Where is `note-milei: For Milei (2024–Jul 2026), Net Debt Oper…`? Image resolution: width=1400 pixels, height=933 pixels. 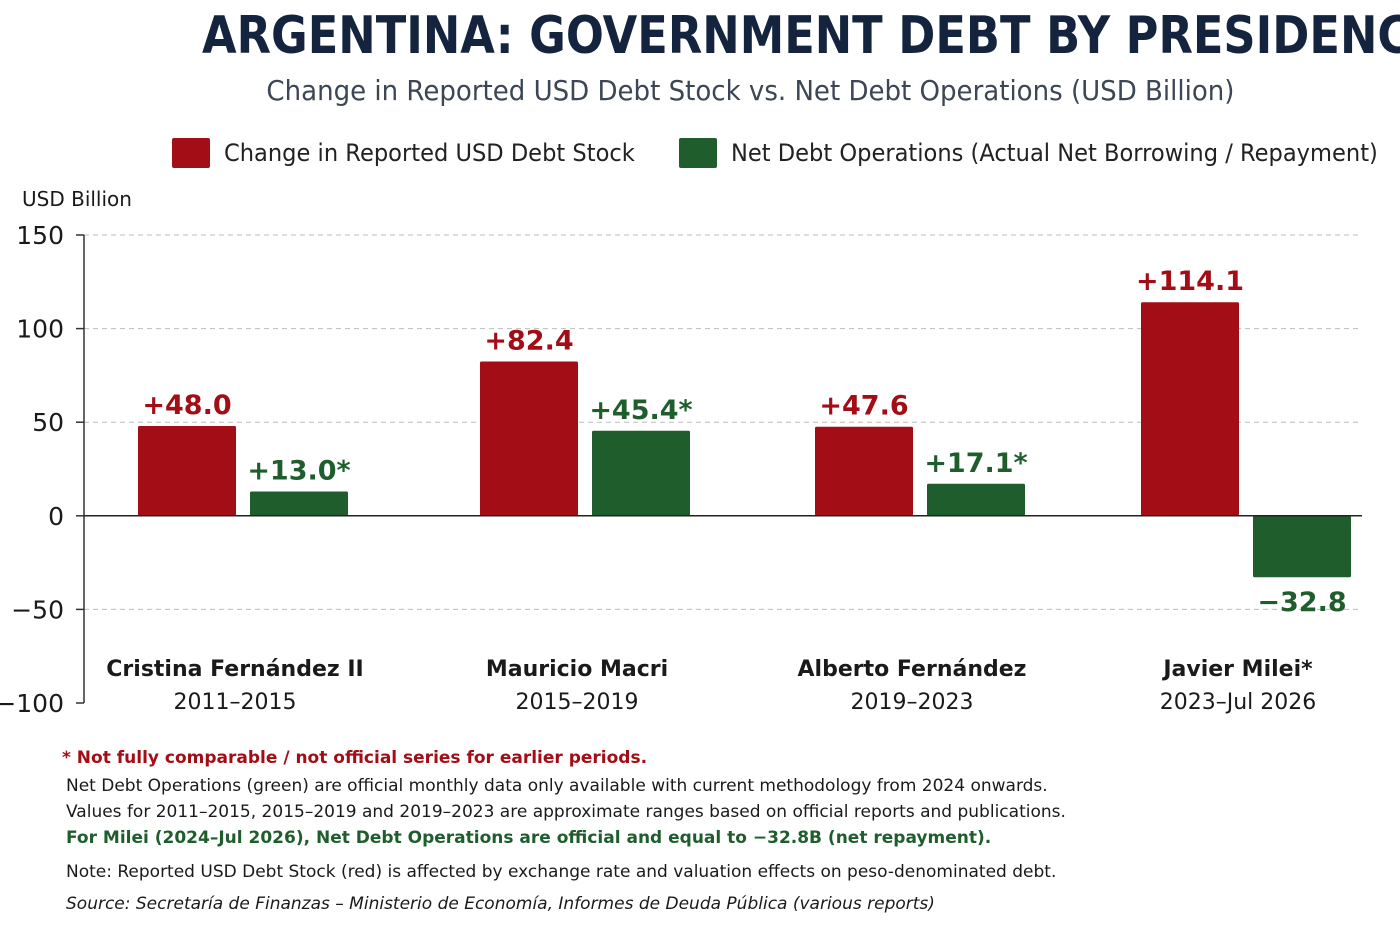
note-milei: For Milei (2024–Jul 2026), Net Debt Oper… is located at coordinates (529, 838).